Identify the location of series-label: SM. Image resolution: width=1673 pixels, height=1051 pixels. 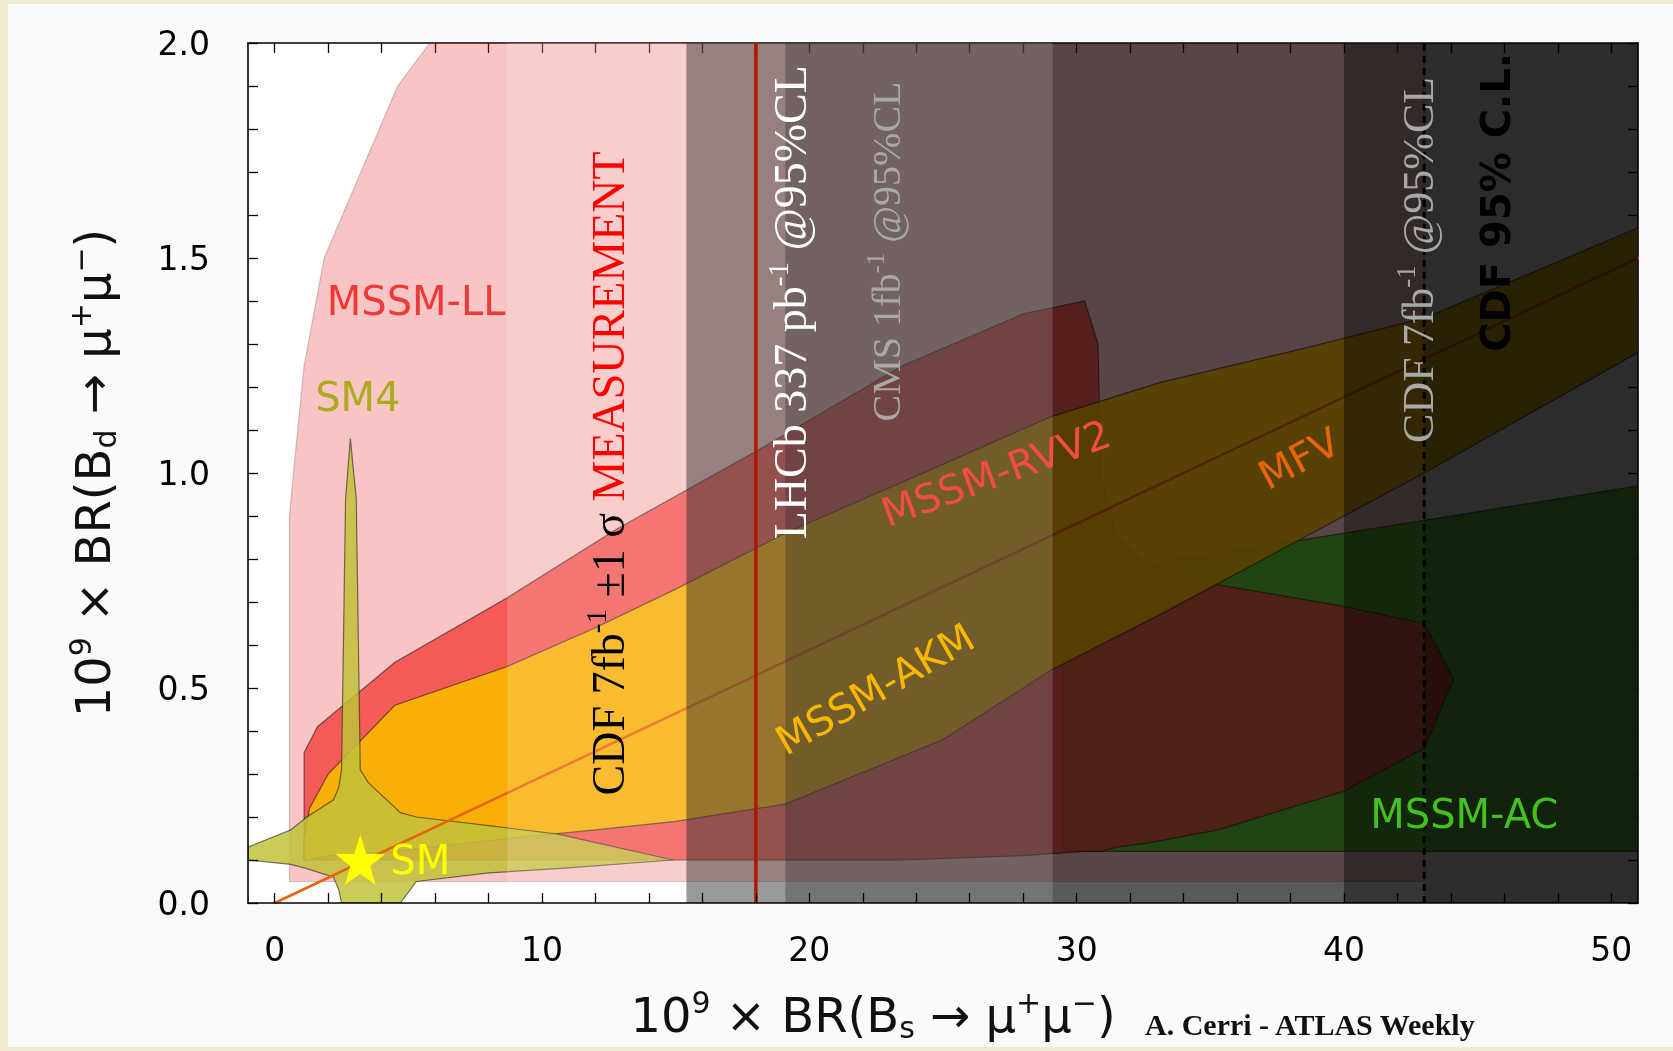
(420, 860).